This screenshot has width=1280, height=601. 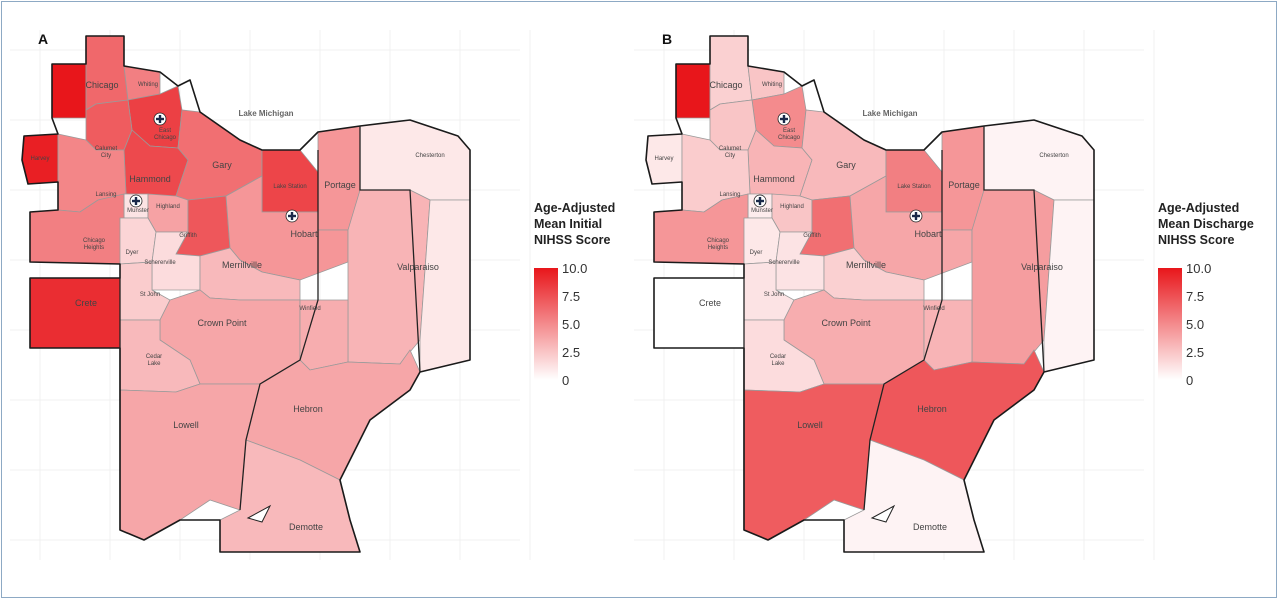 What do you see at coordinates (105, 195) in the screenshot?
I see `place-label-lansing: Lansing` at bounding box center [105, 195].